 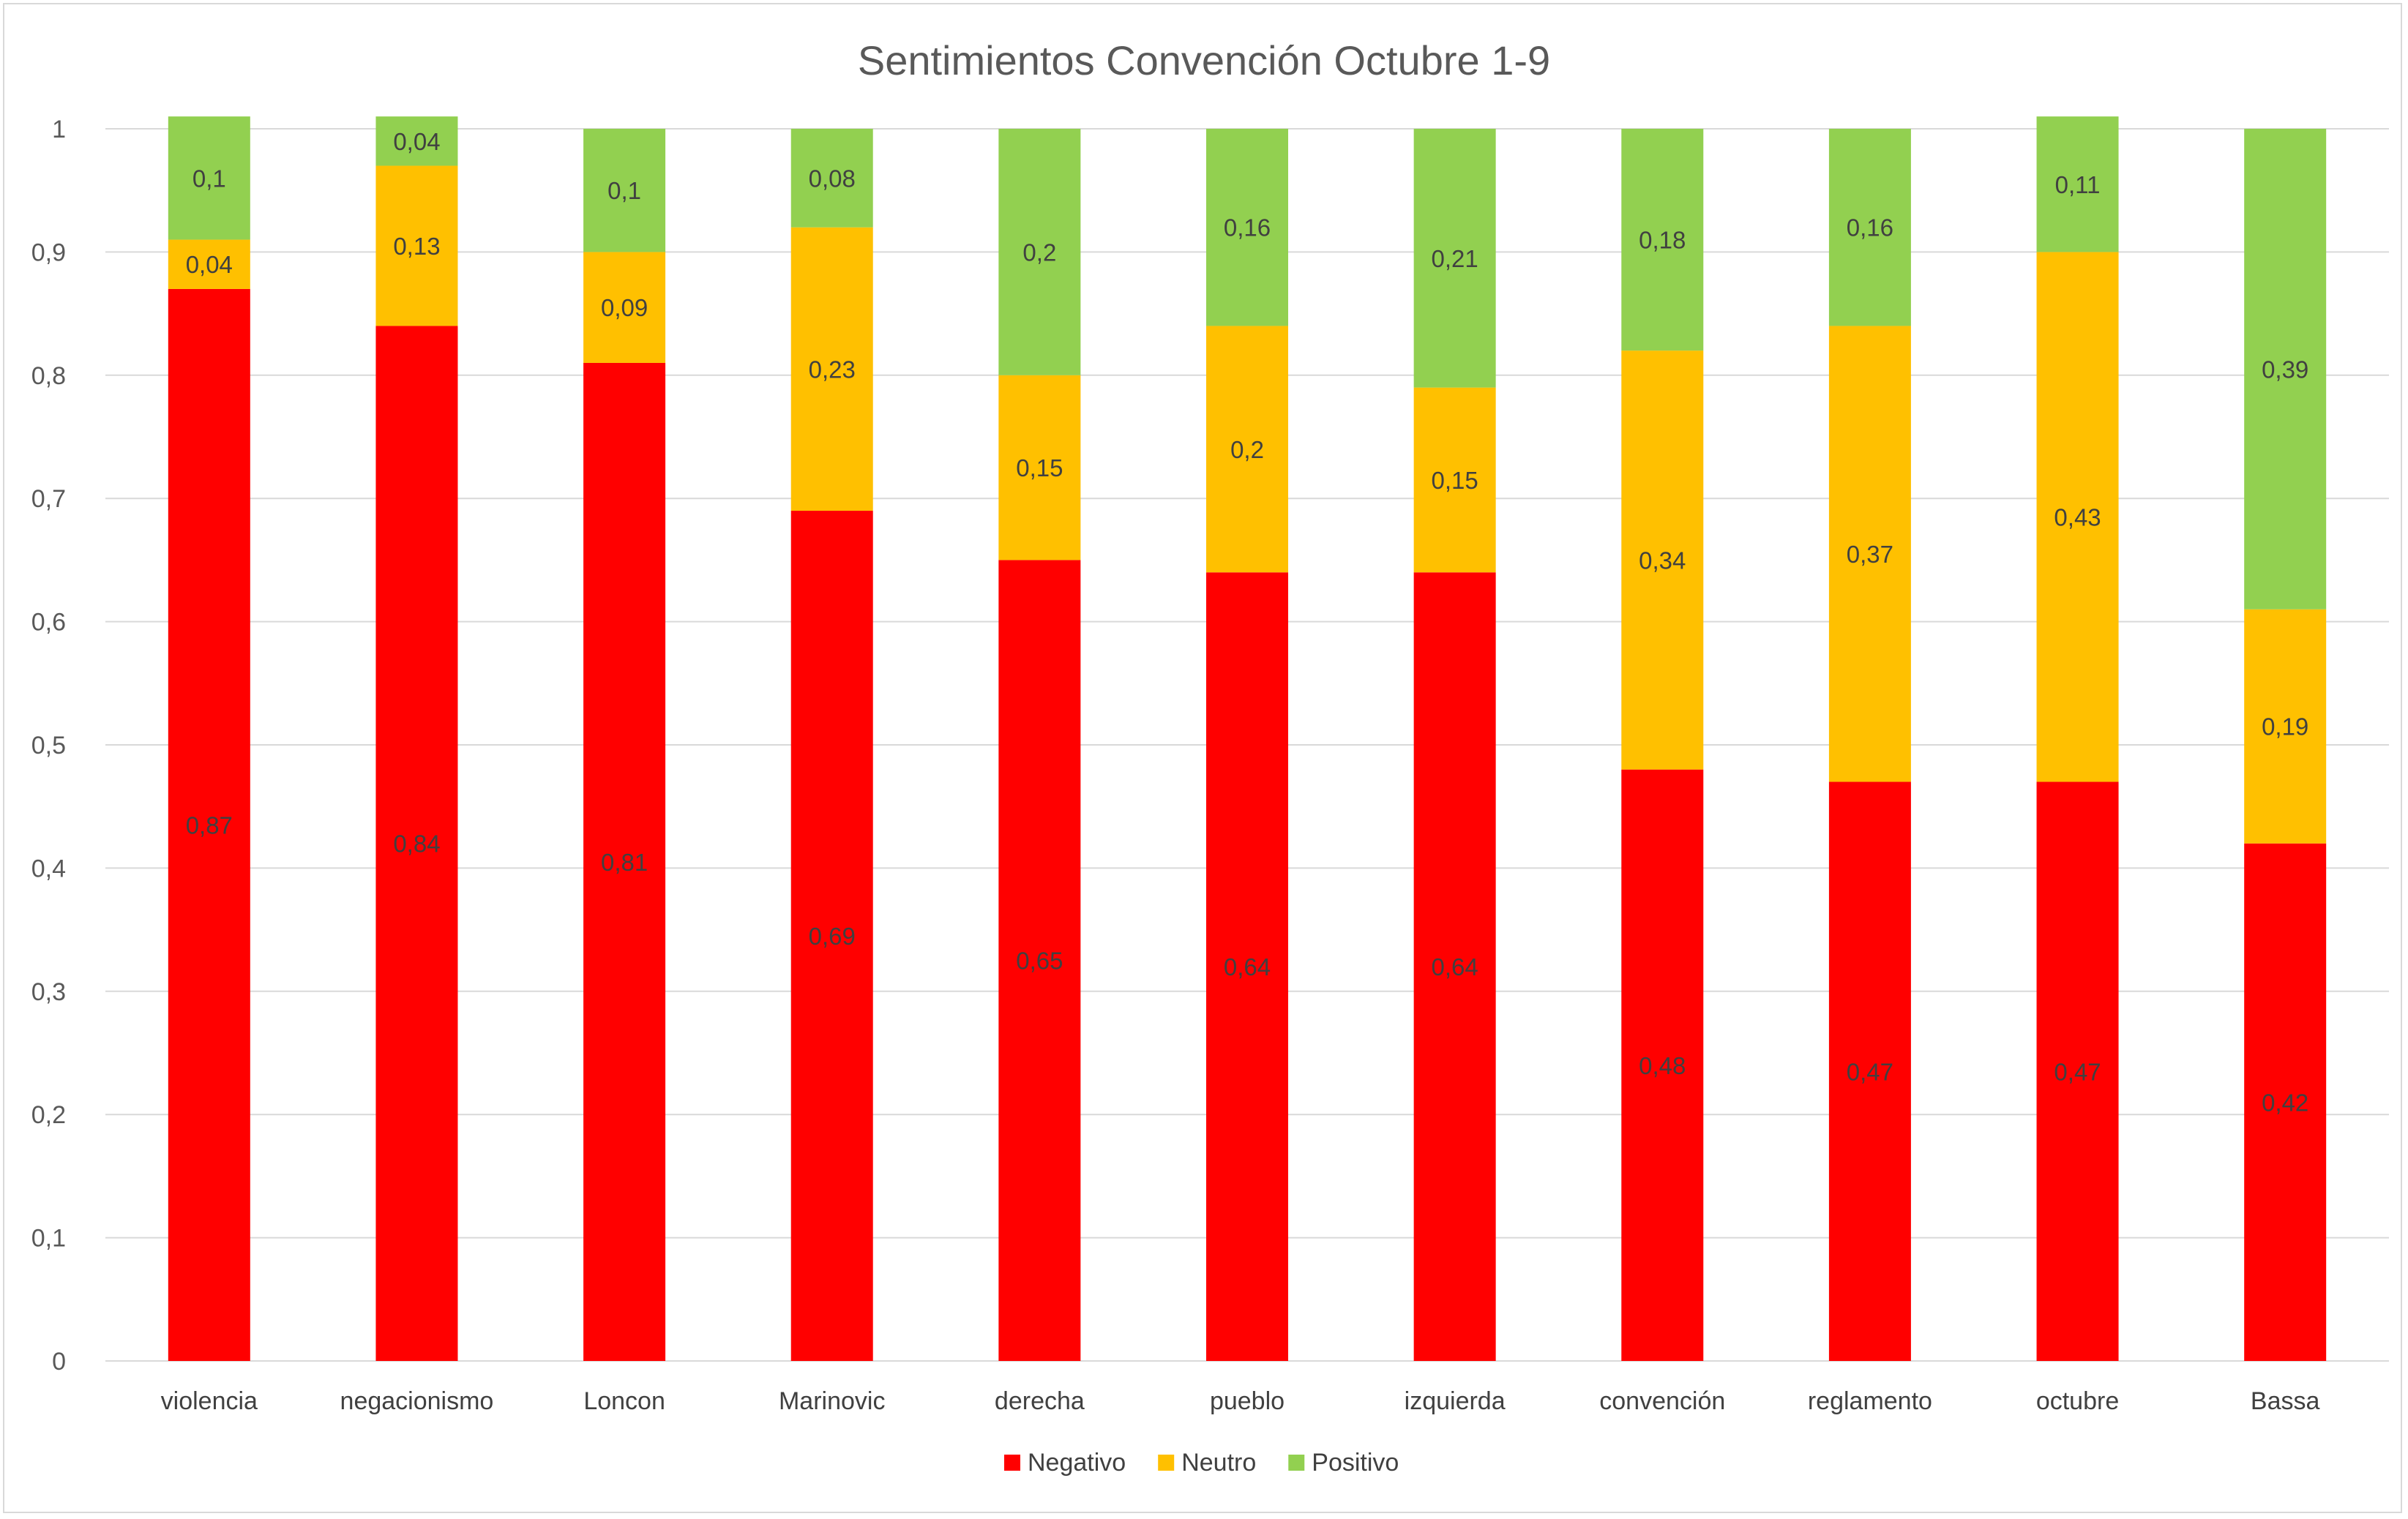 What do you see at coordinates (48, 623) in the screenshot?
I see `y-tick-label: 0,6` at bounding box center [48, 623].